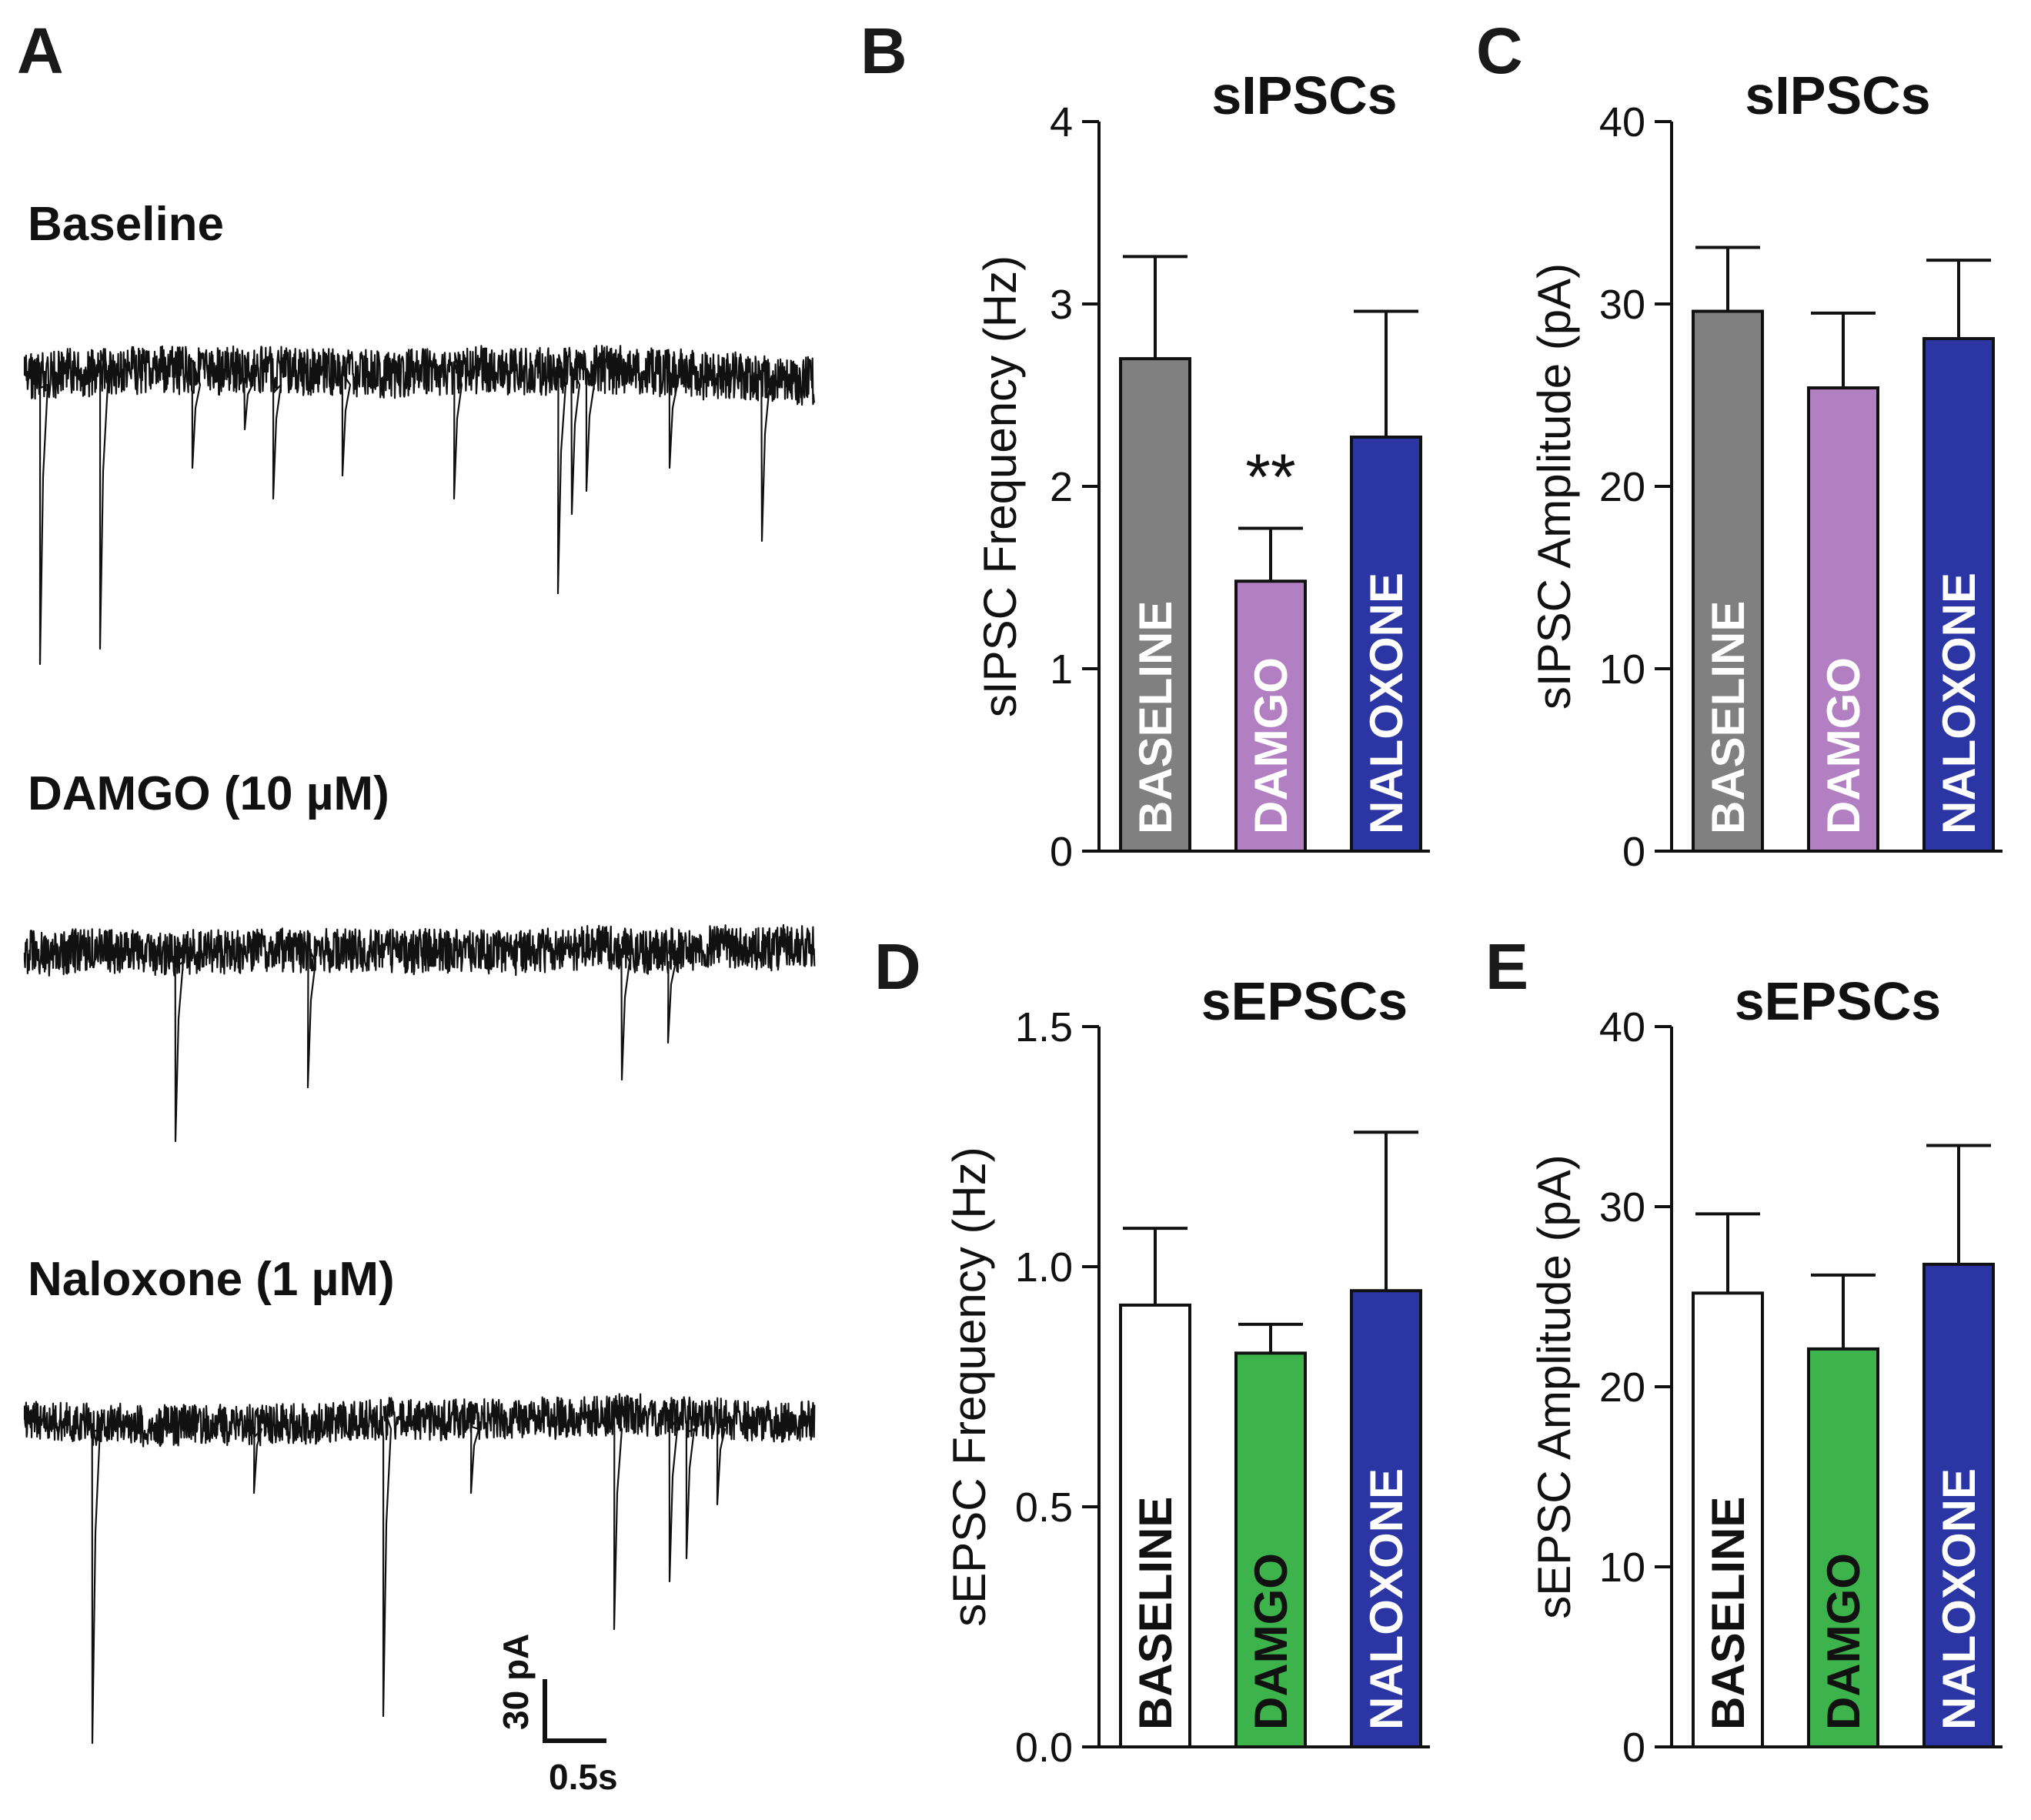 The image size is (2031, 1820). What do you see at coordinates (1155, 718) in the screenshot?
I see `chart-b-bar-label-baseline: BASELINE` at bounding box center [1155, 718].